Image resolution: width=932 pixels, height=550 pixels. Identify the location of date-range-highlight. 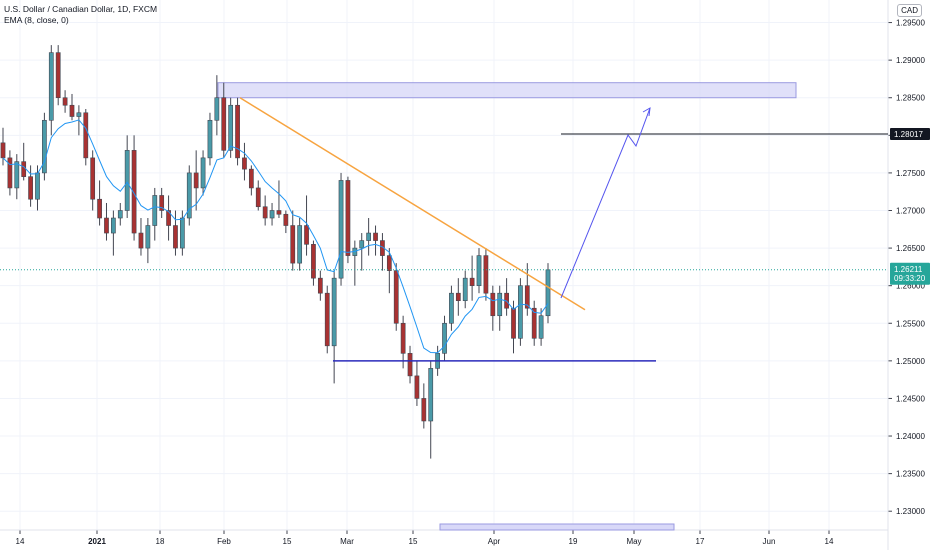
(557, 527).